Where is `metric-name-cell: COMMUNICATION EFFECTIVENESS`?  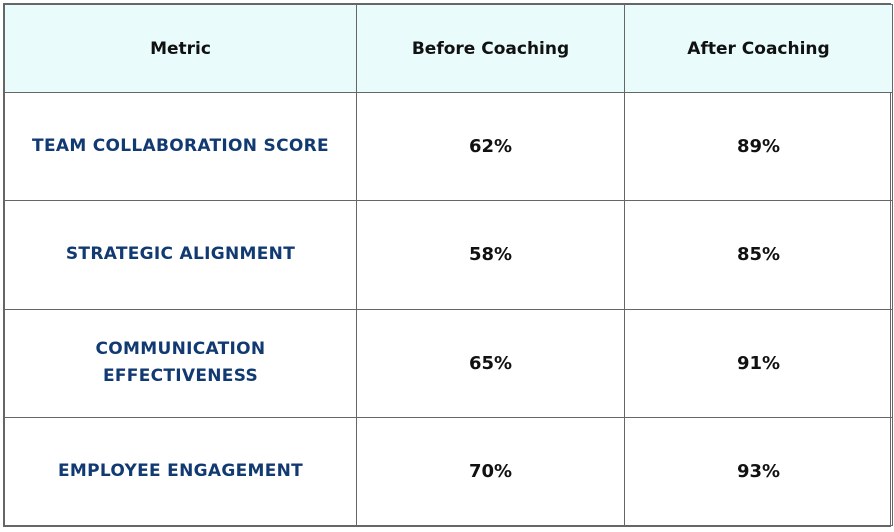 metric-name-cell: COMMUNICATION EFFECTIVENESS is located at coordinates (180, 363).